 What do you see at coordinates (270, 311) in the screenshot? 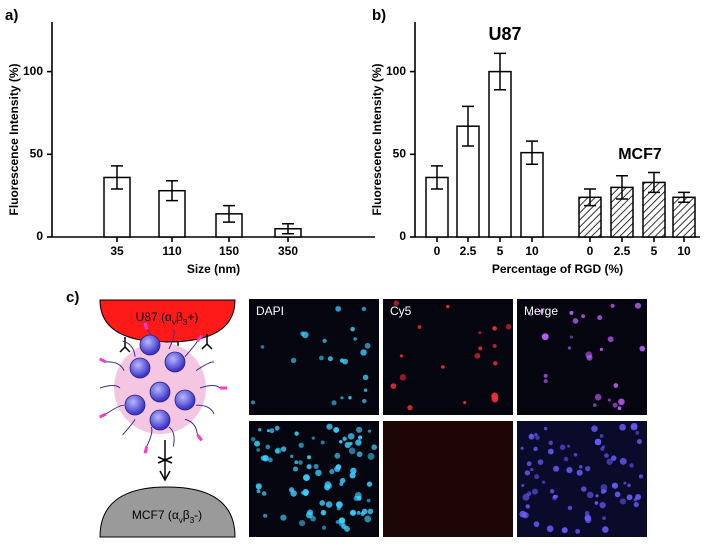
I see `image-label: DAPI` at bounding box center [270, 311].